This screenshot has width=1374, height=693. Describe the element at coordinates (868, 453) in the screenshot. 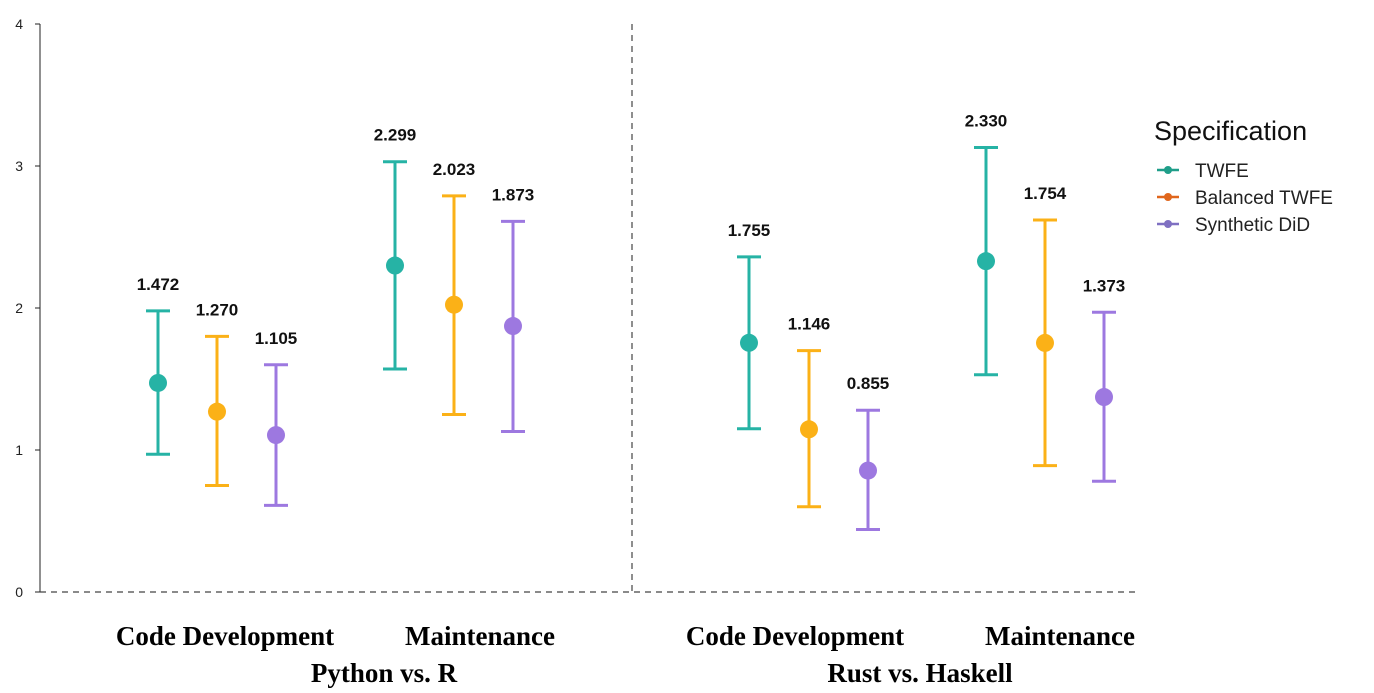

I see `estimate-point-group: 0.855` at that location.